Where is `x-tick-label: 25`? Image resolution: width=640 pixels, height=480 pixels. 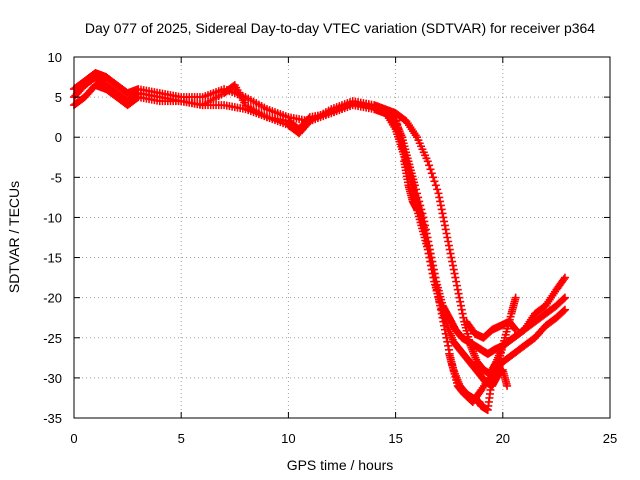
x-tick-label: 25 is located at coordinates (610, 438).